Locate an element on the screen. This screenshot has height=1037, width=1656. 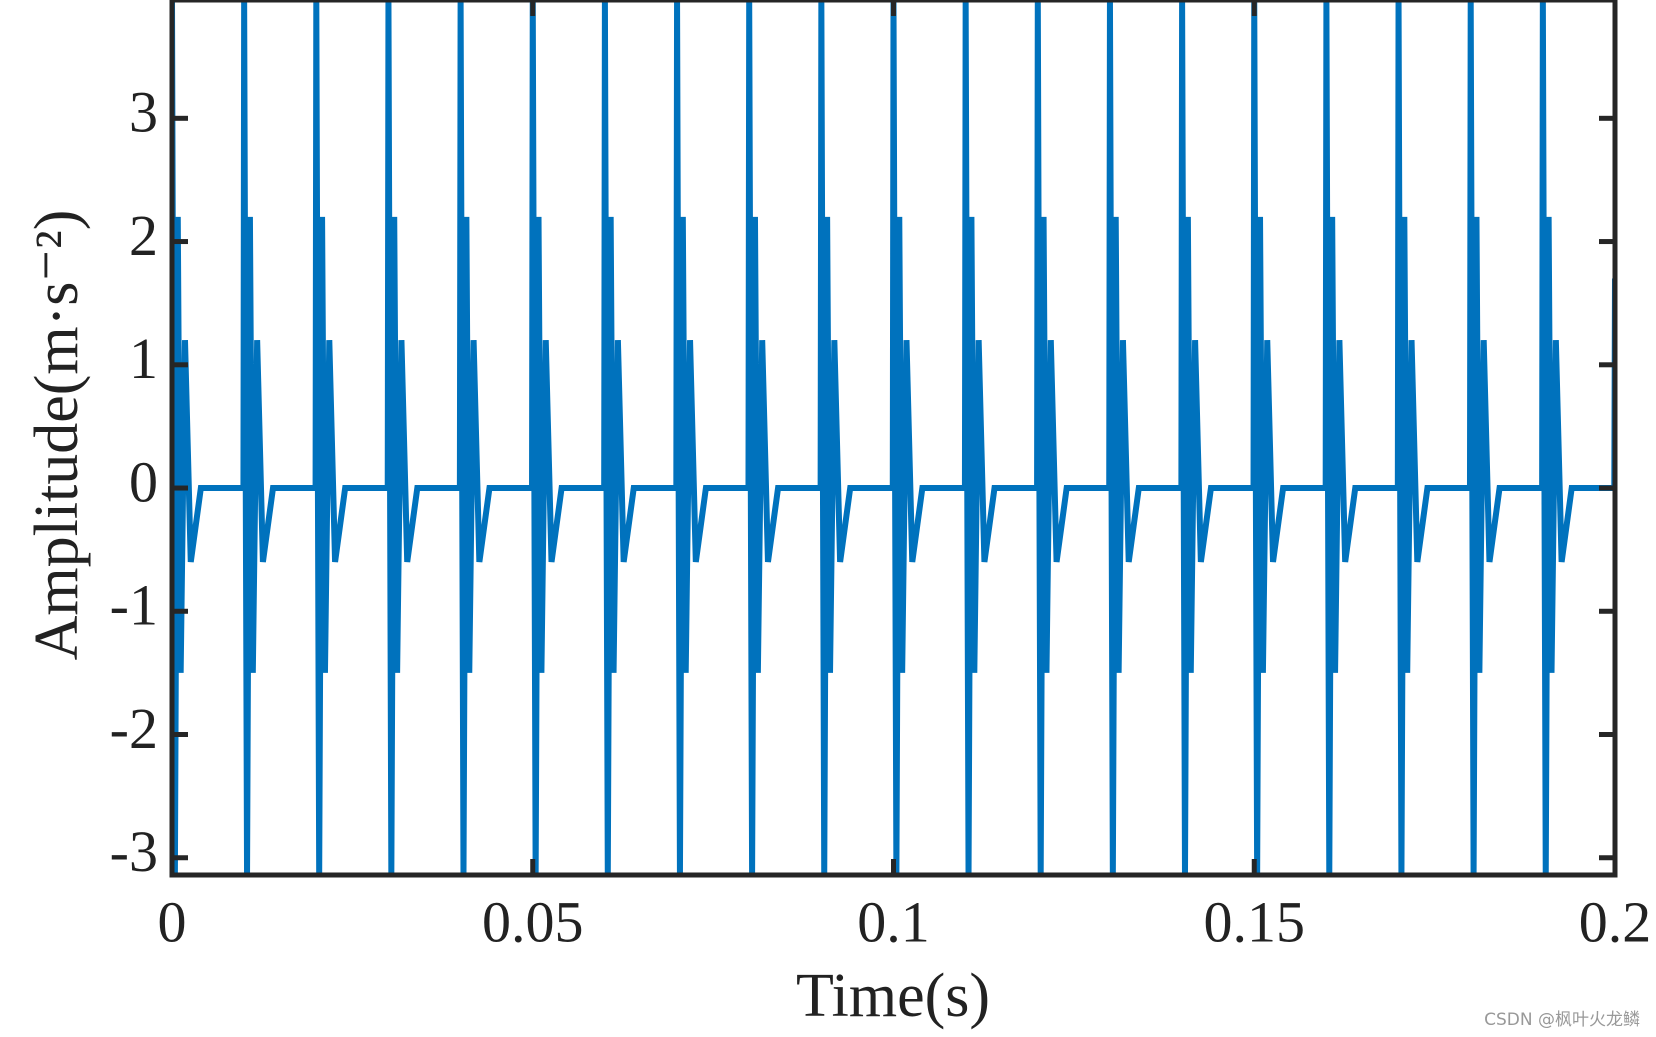
y-tick-label: 1 is located at coordinates (143, 358).